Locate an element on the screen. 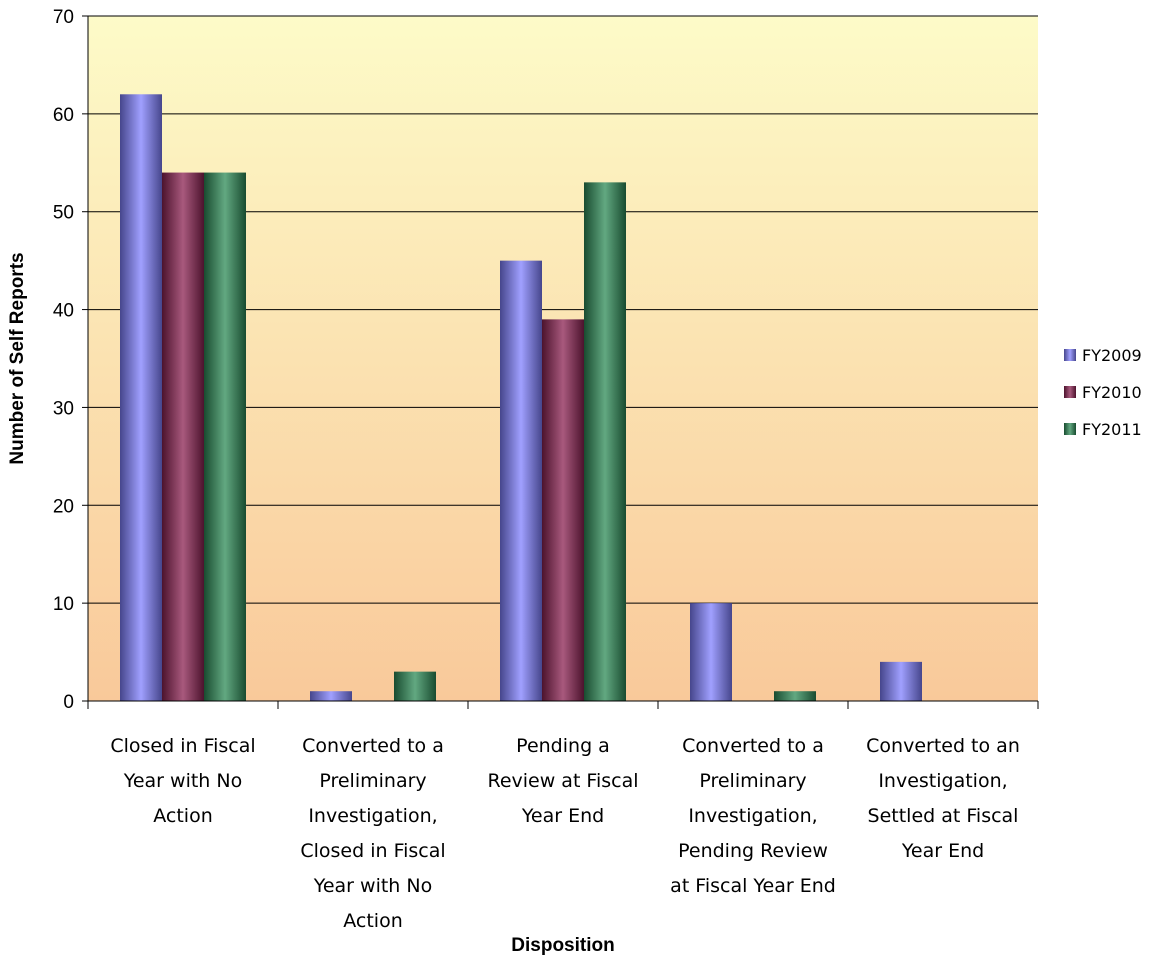 The height and width of the screenshot is (968, 1156). y-axis-title: Number of Self Reports is located at coordinates (17, 358).